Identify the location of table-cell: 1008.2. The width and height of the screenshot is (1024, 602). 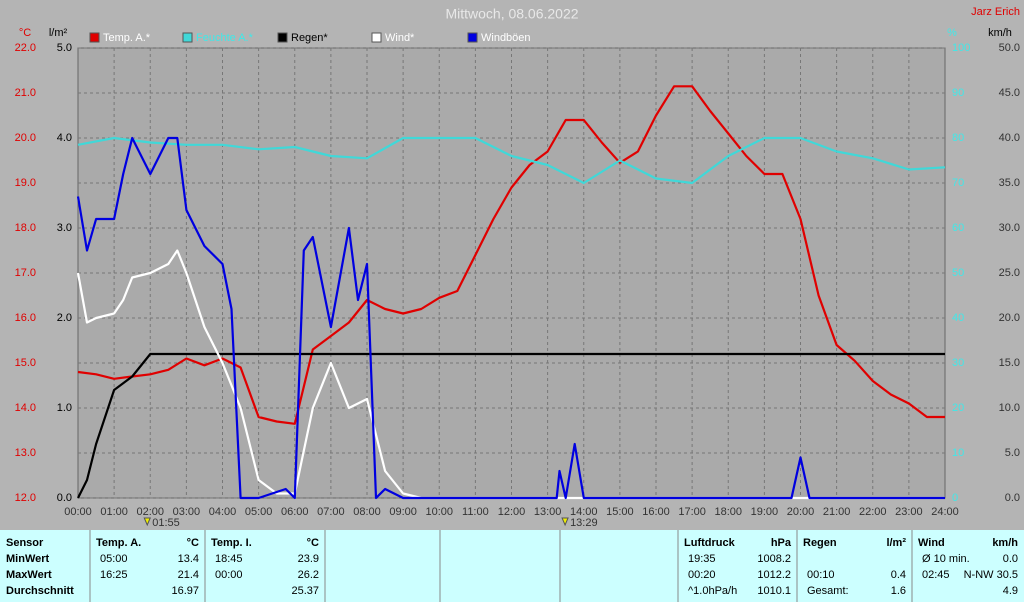
(774, 559).